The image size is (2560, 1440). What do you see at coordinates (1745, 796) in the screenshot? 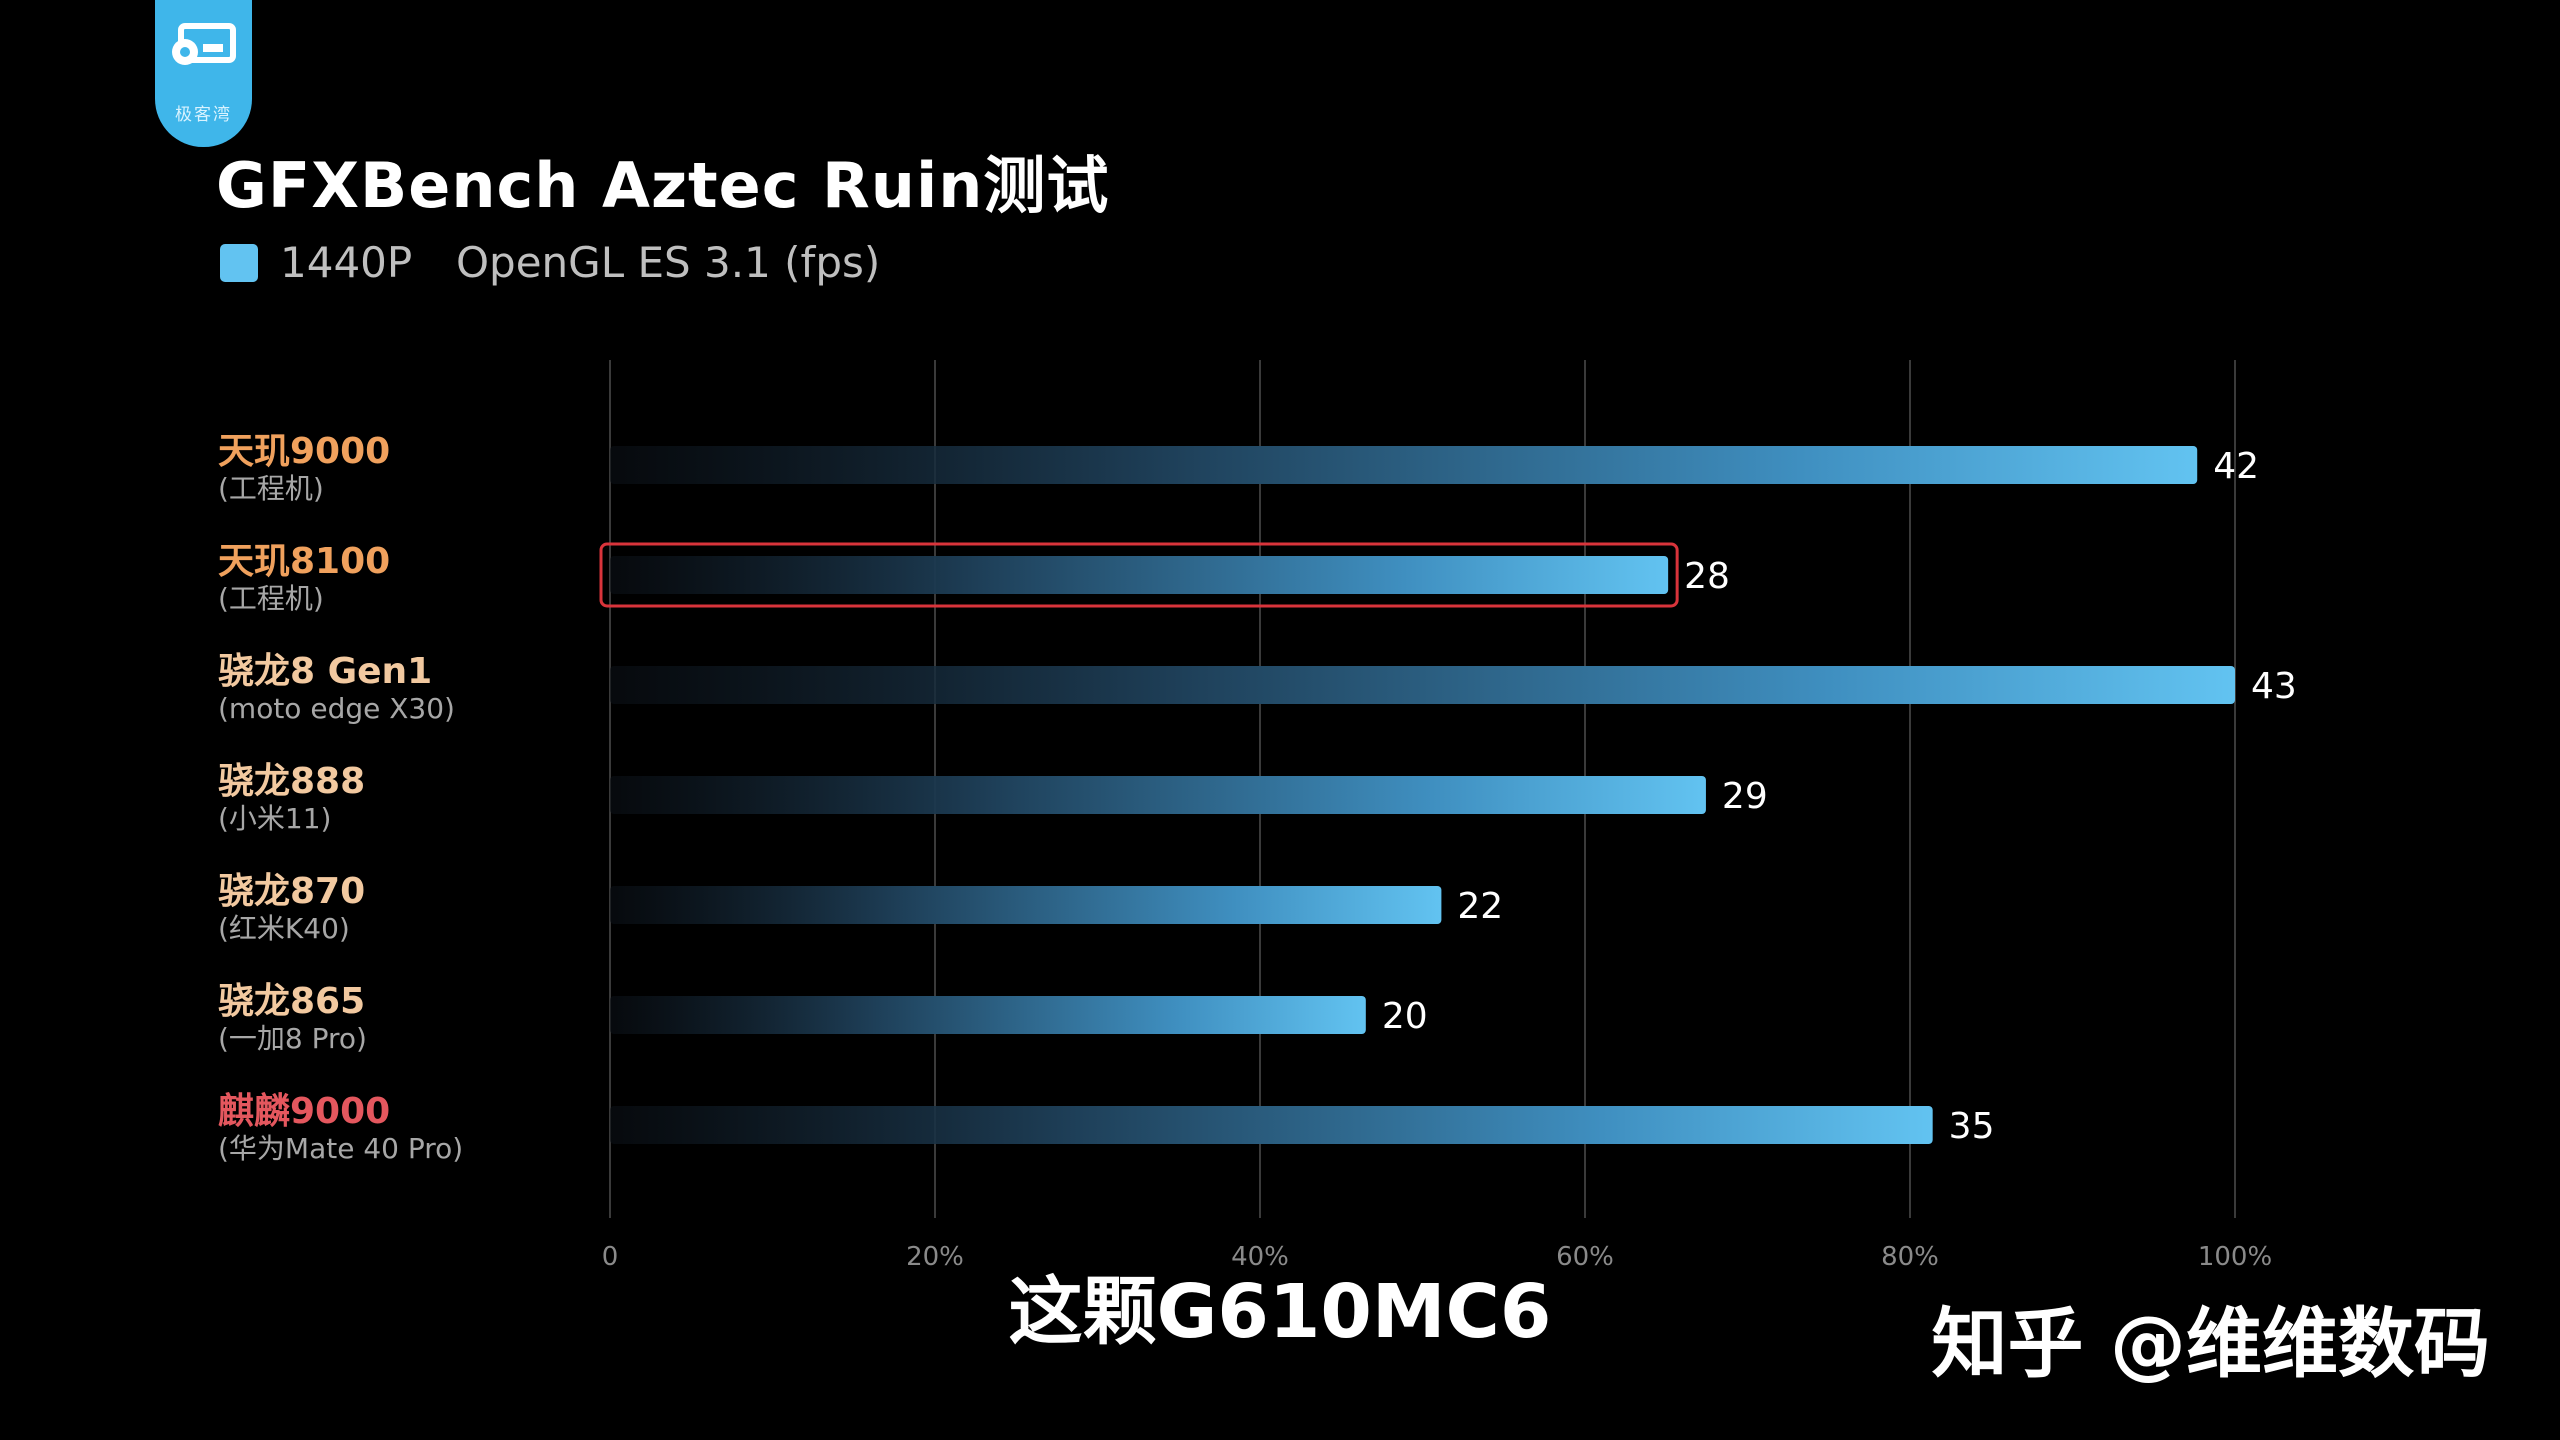
I see `data-label: 29` at bounding box center [1745, 796].